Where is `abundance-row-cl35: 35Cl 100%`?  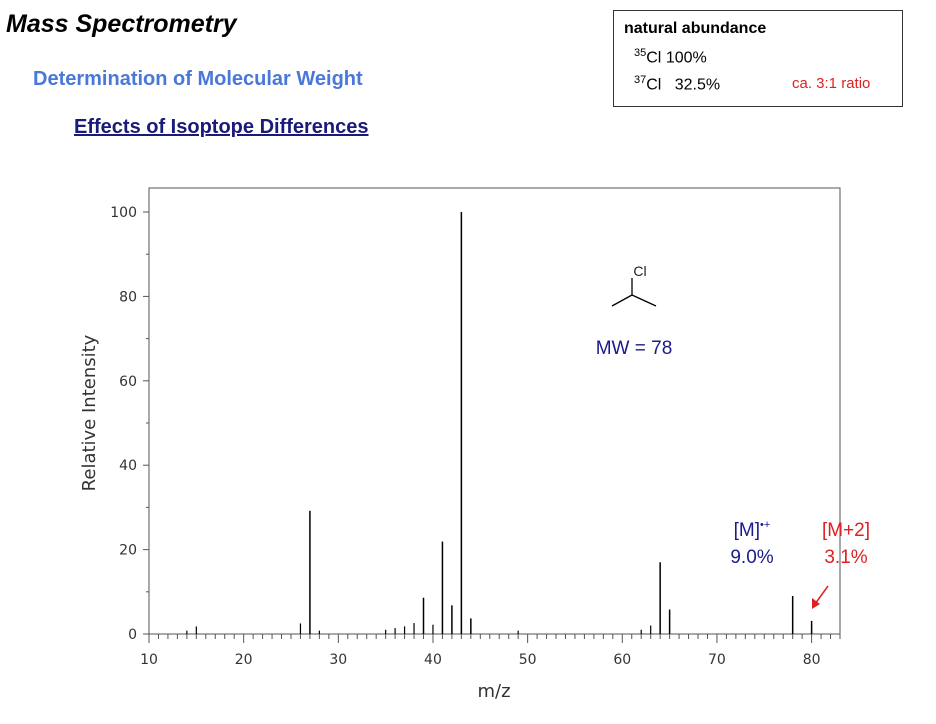 abundance-row-cl35: 35Cl 100% is located at coordinates (670, 57).